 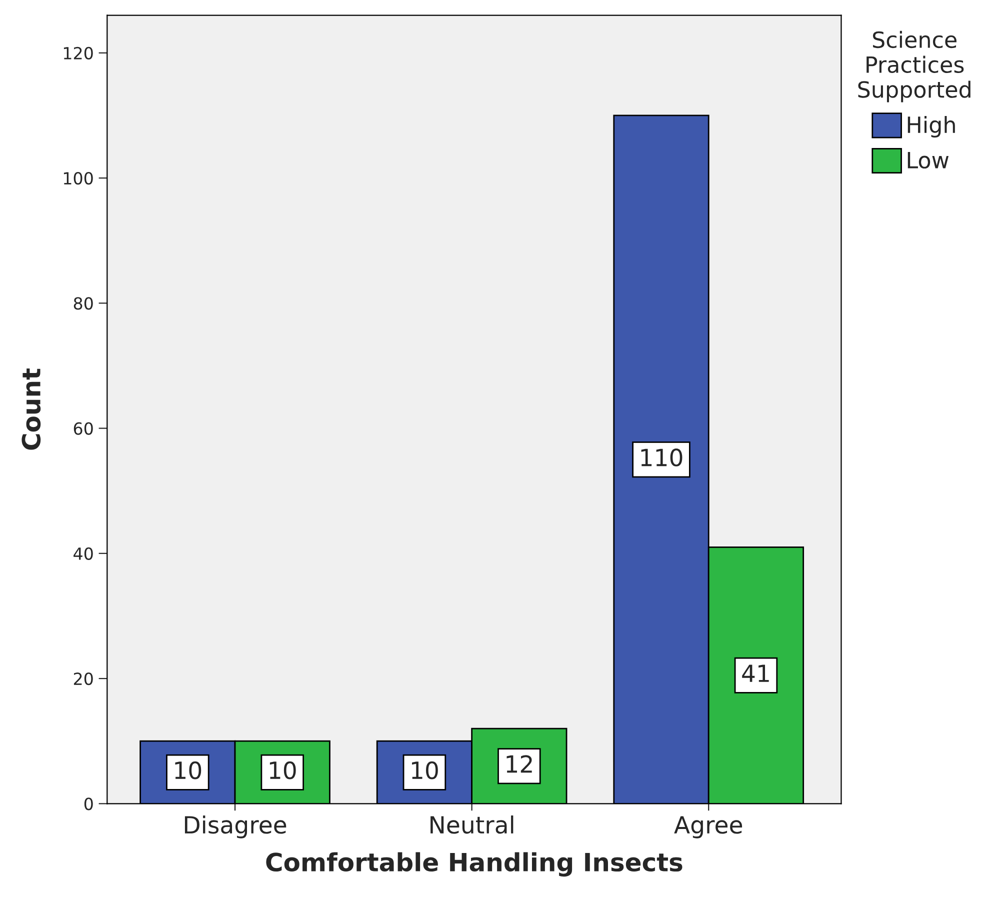 I want to click on y-tick-label: 40, so click(x=83, y=553).